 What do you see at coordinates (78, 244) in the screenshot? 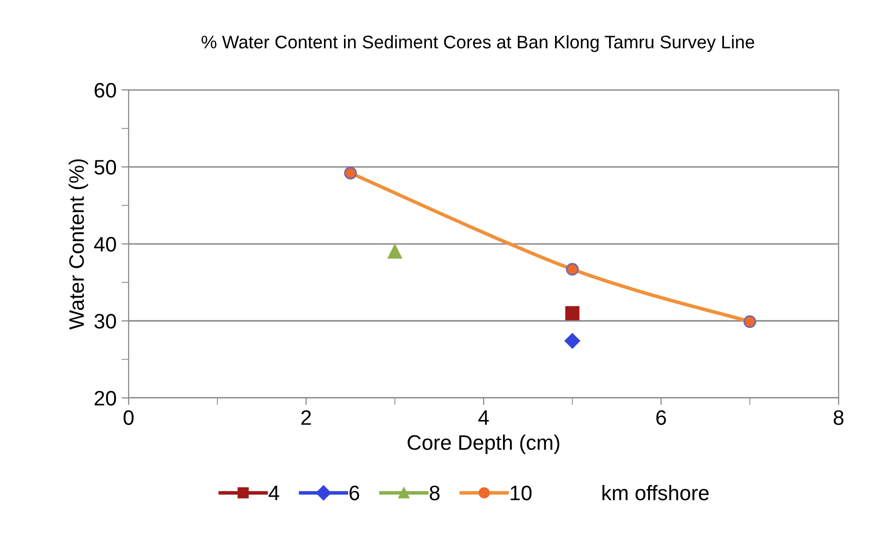
I see `y-axis-title: Water Content (%)` at bounding box center [78, 244].